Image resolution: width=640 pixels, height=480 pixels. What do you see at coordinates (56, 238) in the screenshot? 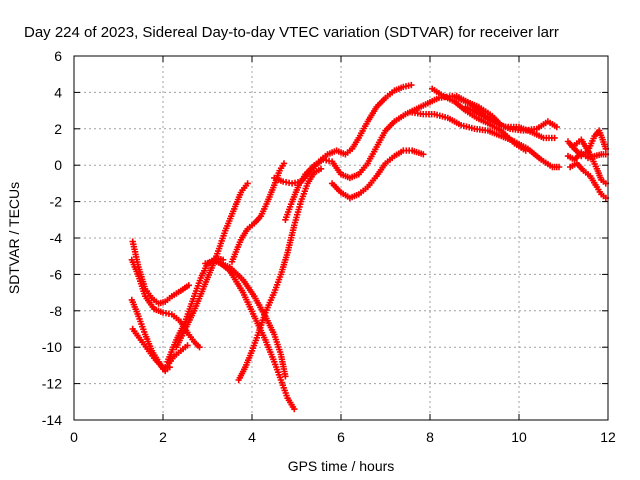
I see `y-tick-label: -4` at bounding box center [56, 238].